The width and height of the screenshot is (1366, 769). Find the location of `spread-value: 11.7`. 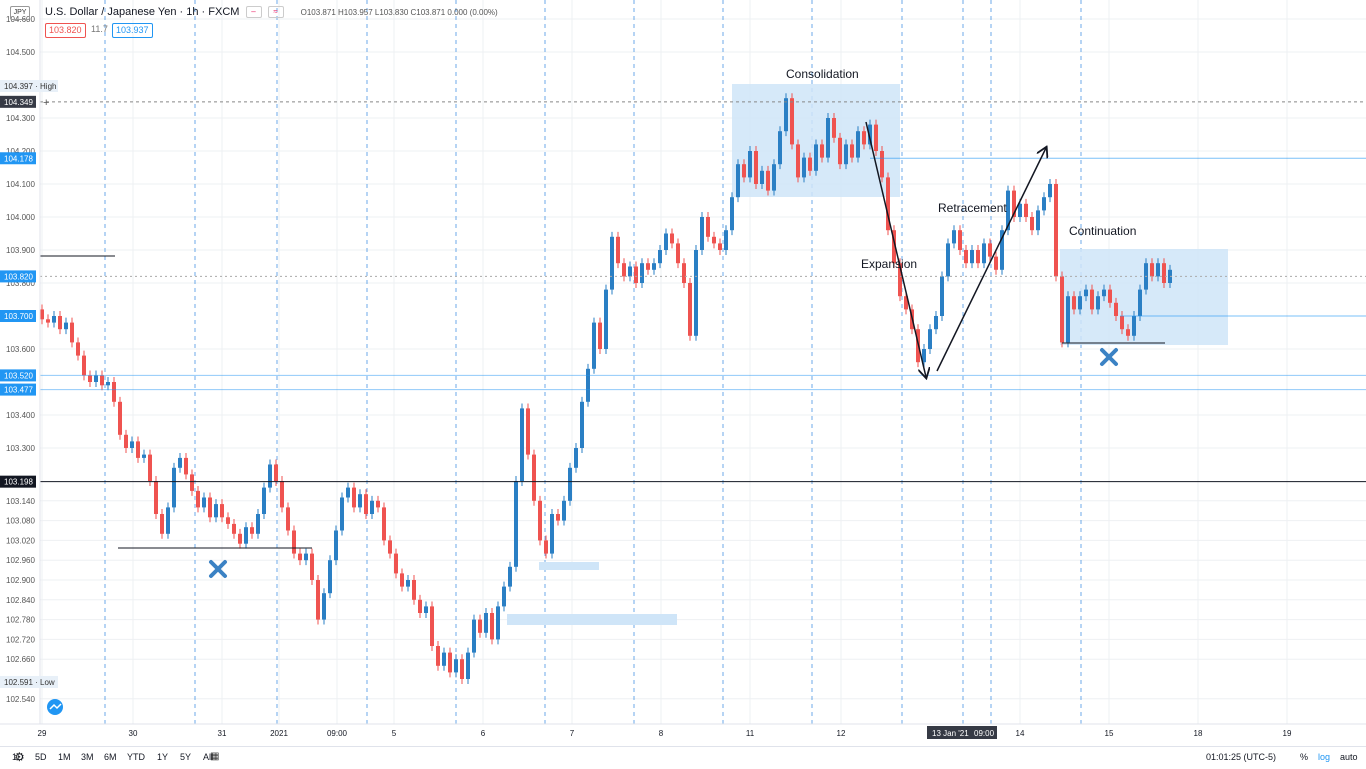

spread-value: 11.7 is located at coordinates (99, 29).